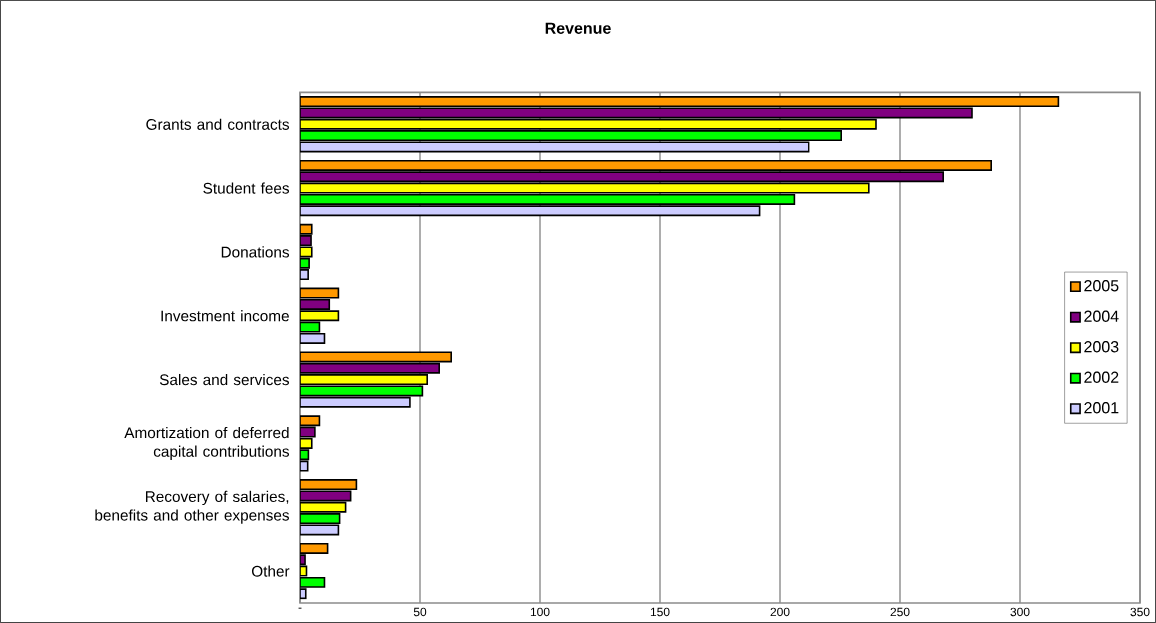 Image resolution: width=1156 pixels, height=623 pixels. Describe the element at coordinates (1020, 612) in the screenshot. I see `x-tick-label: 300` at that location.